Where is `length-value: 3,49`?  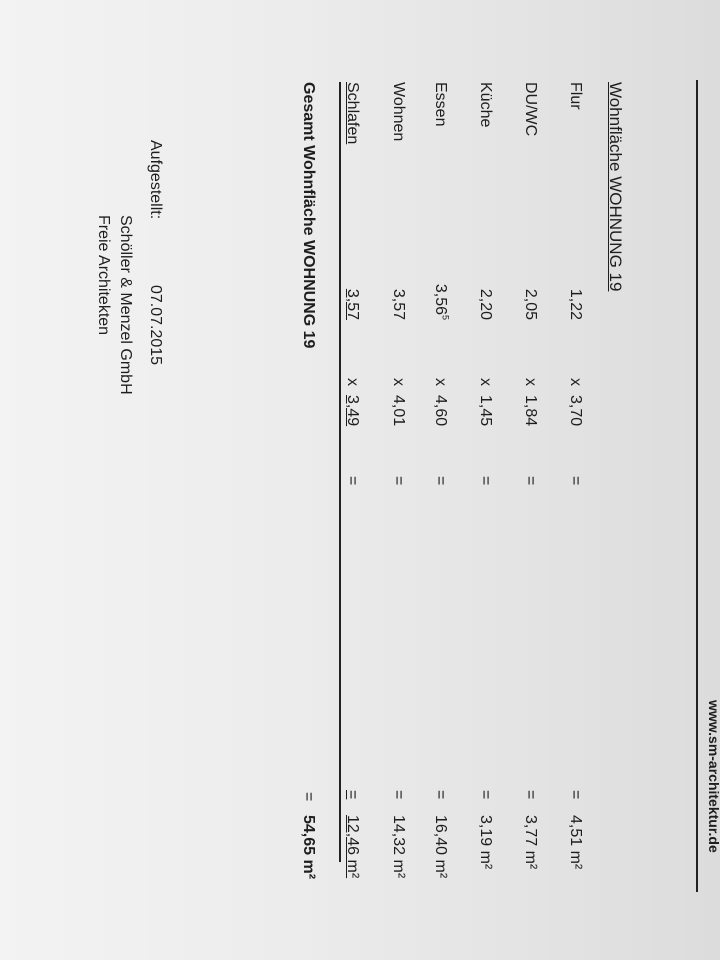
length-value: 3,49 is located at coordinates (352, 411).